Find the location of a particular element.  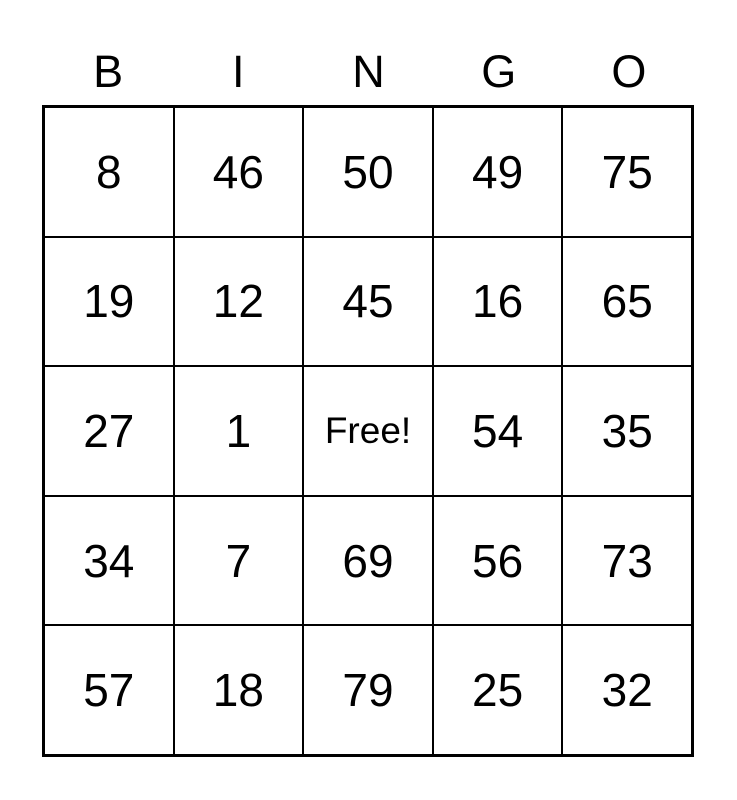

bingo-header: B I N G O is located at coordinates (368, 72).